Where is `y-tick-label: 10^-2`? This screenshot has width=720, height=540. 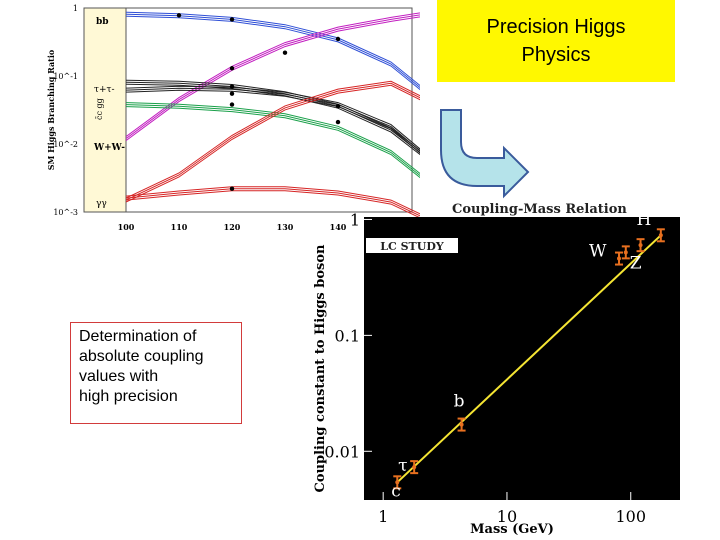
y-tick-label: 10^-2 is located at coordinates (65, 144).